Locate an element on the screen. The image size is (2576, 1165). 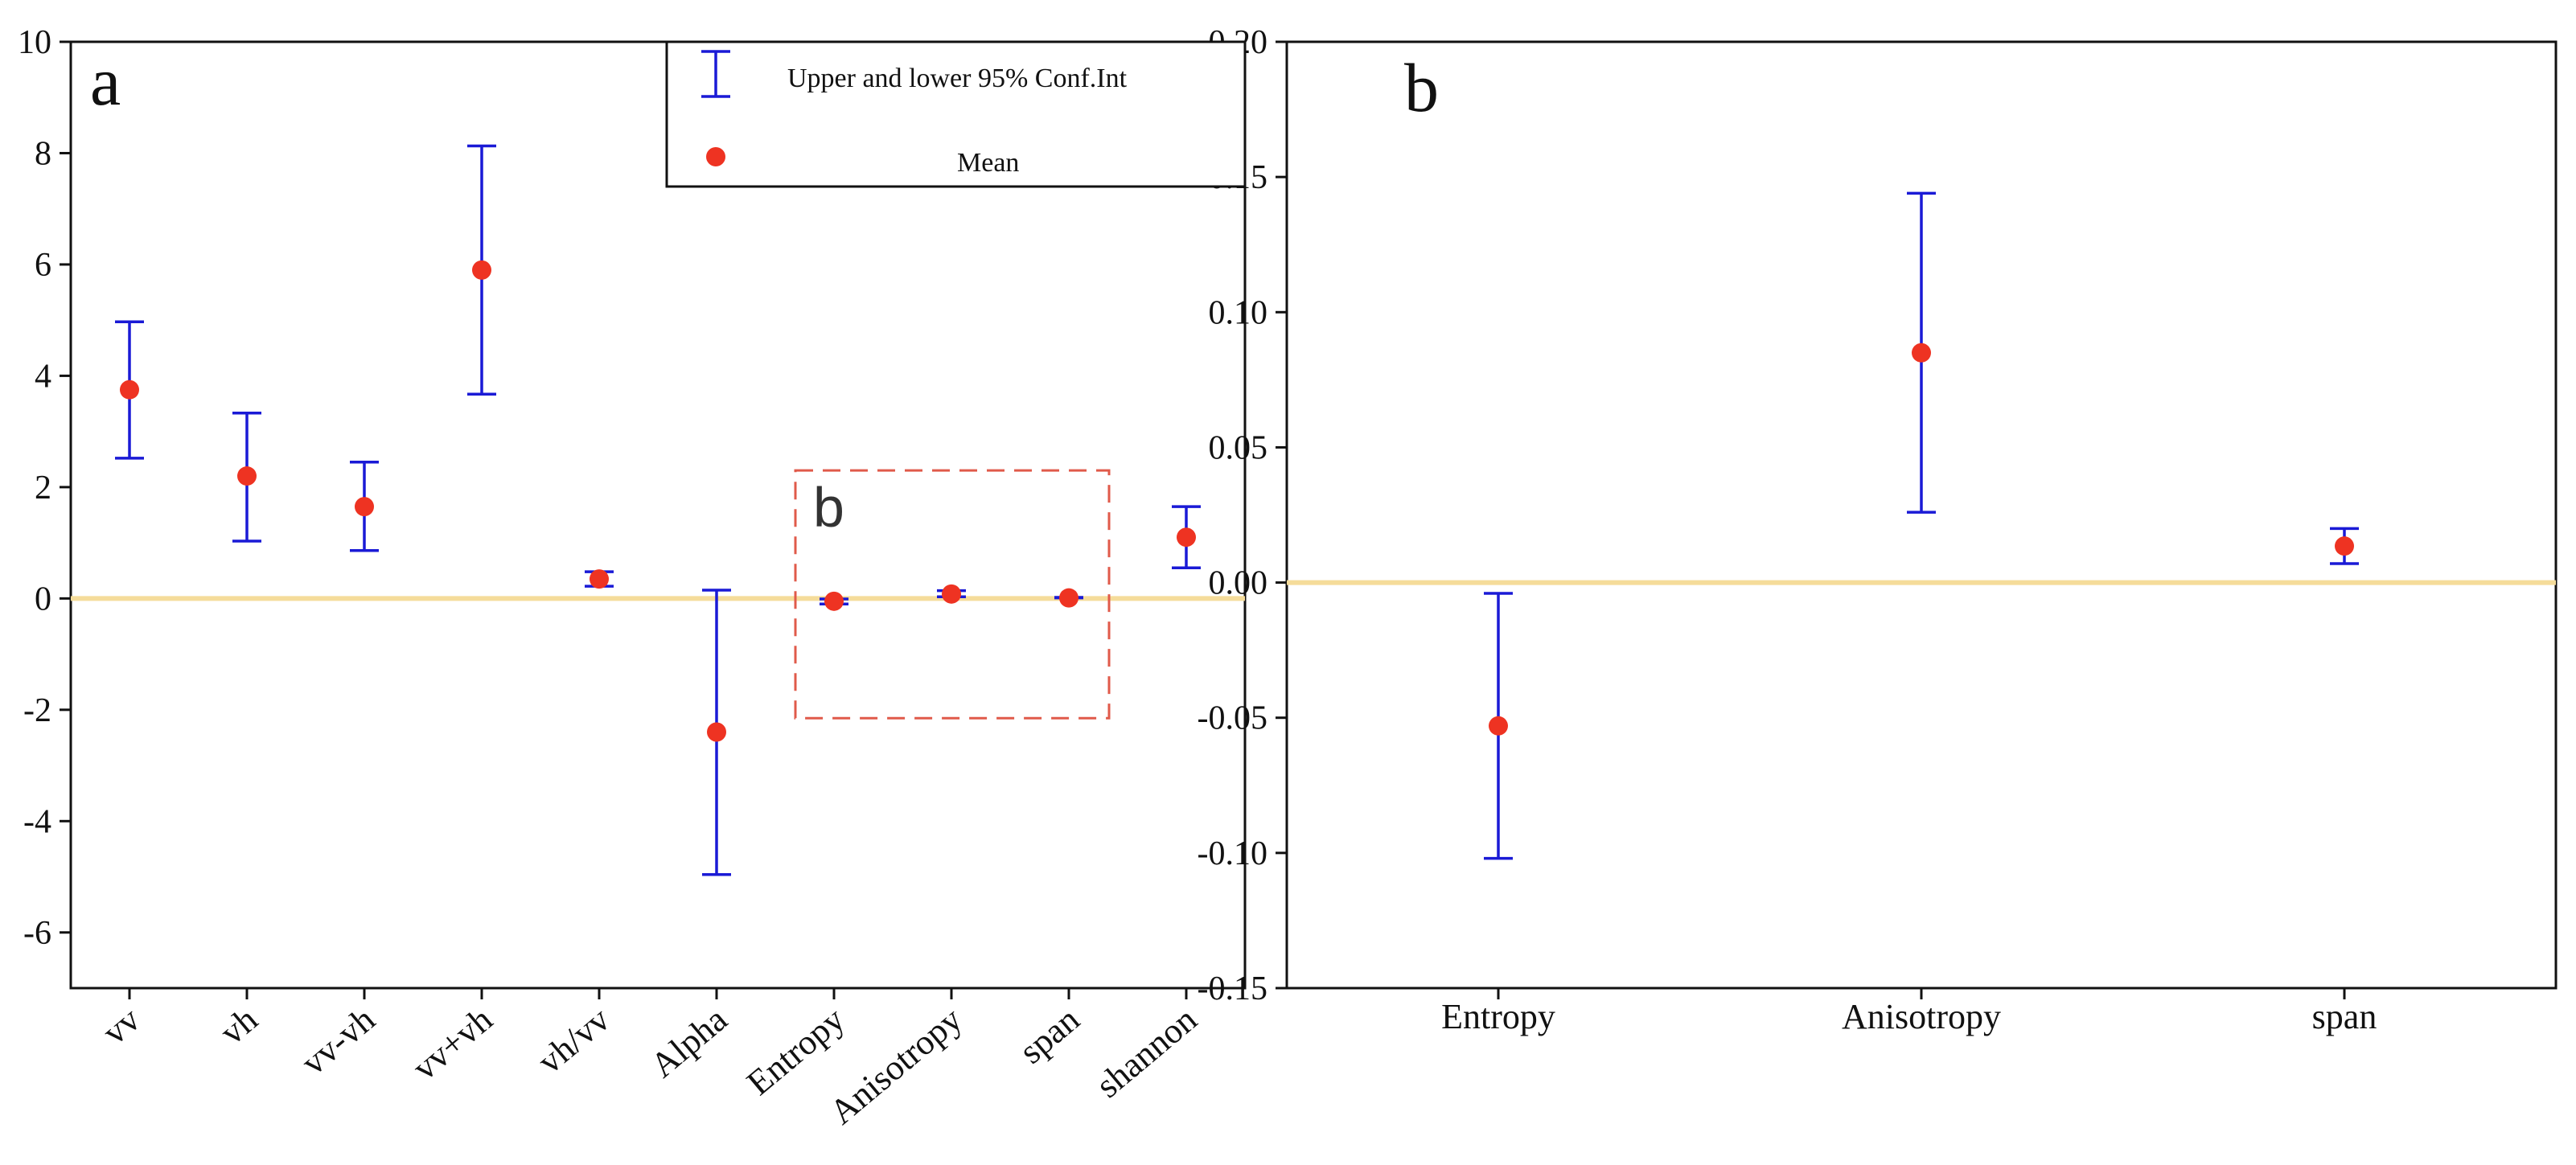
mean-legend-marker is located at coordinates (715, 156).